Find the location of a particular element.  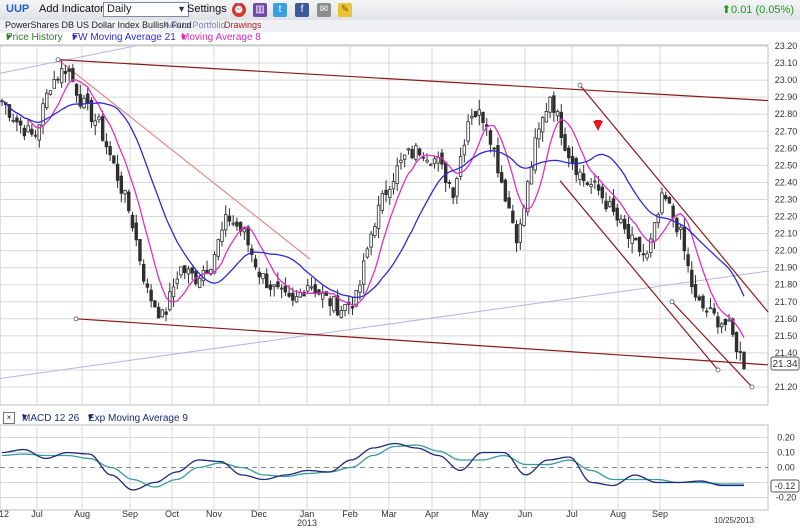

legend-fw-ma: FW Moving Average 21 ▾ is located at coordinates (124, 37).